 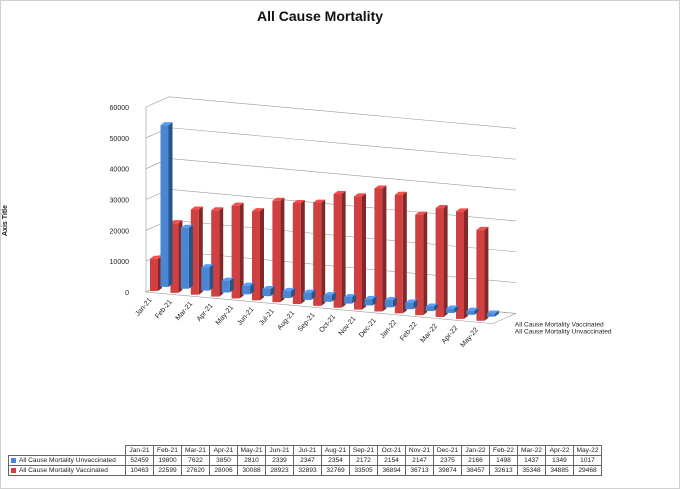 I want to click on data-table-cell: 1498, so click(x=503, y=460).